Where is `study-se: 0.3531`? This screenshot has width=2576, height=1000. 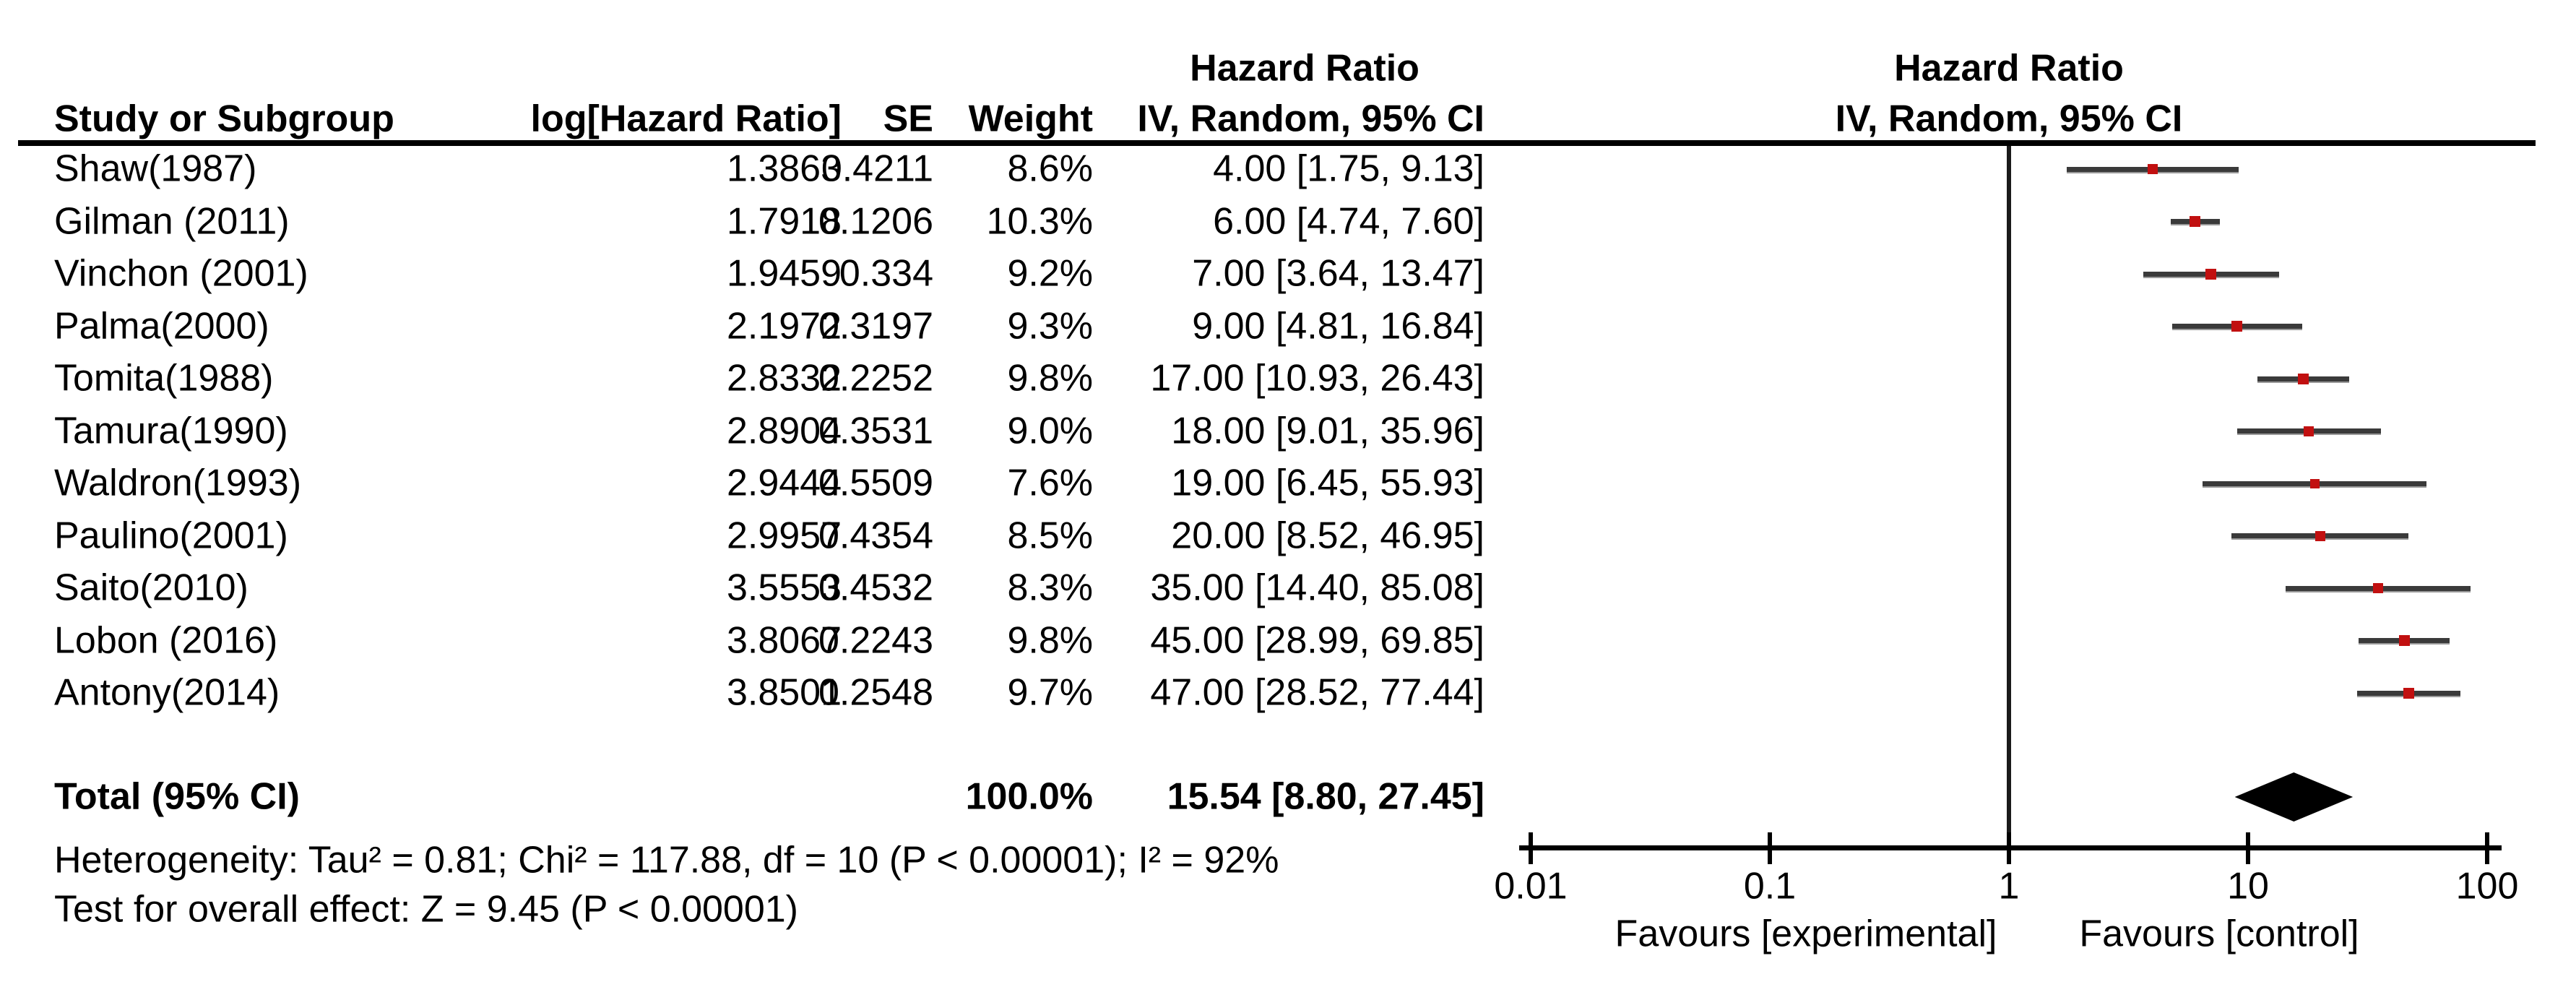 study-se: 0.3531 is located at coordinates (876, 431).